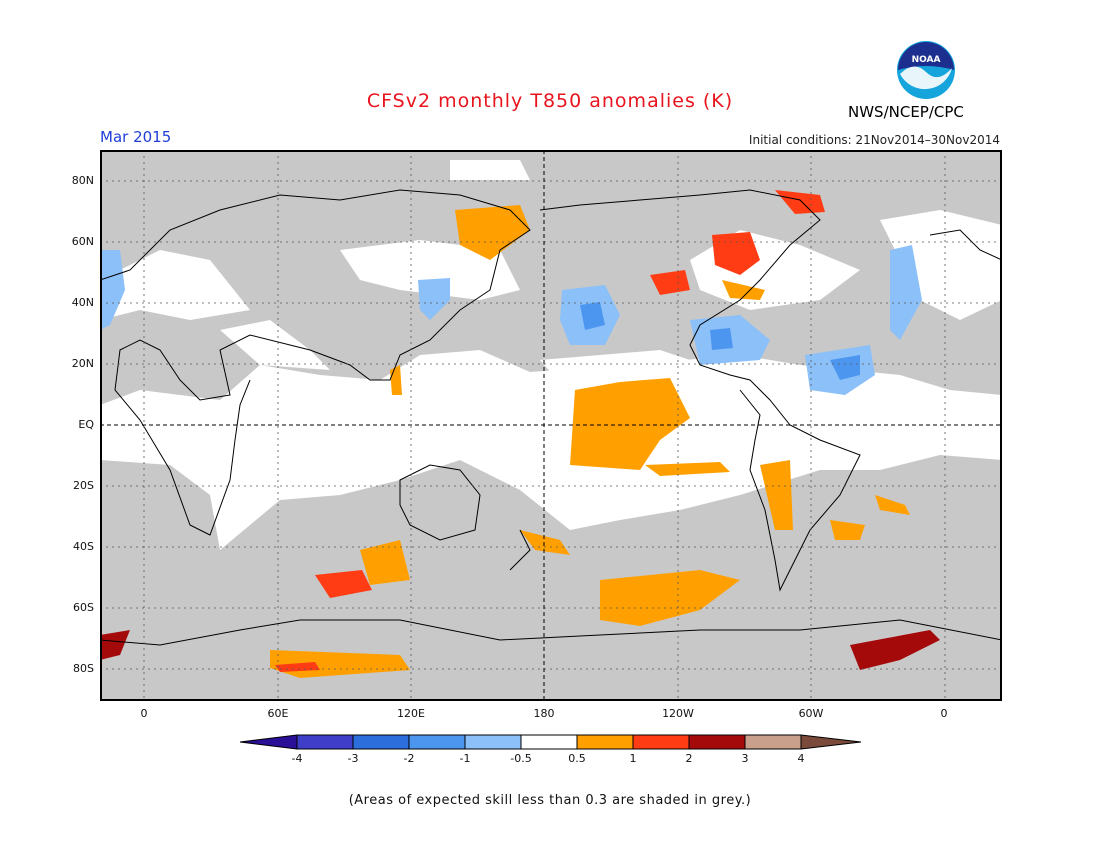  I want to click on lat-label: 80S, so click(83, 668).